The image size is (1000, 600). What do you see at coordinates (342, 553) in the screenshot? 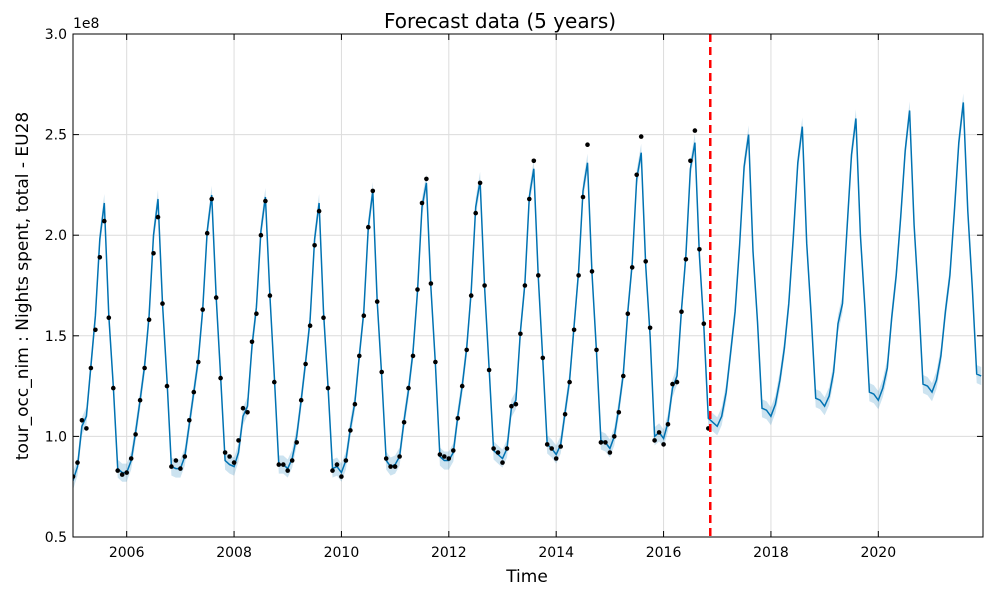
I see `x-tick-label: 2010` at bounding box center [342, 553].